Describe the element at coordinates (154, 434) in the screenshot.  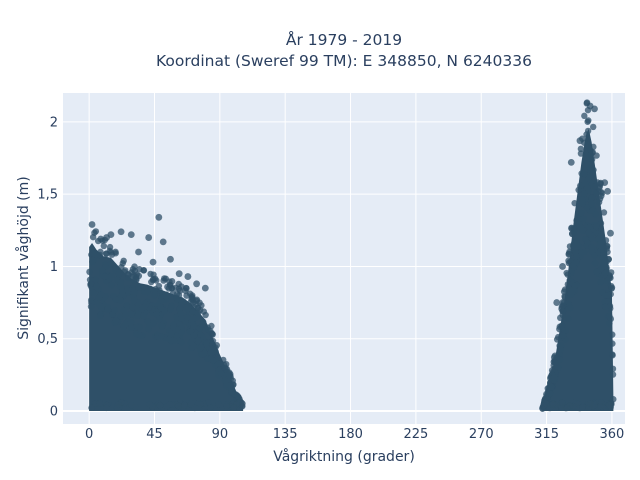
I see `x-tick-label: 45` at that location.